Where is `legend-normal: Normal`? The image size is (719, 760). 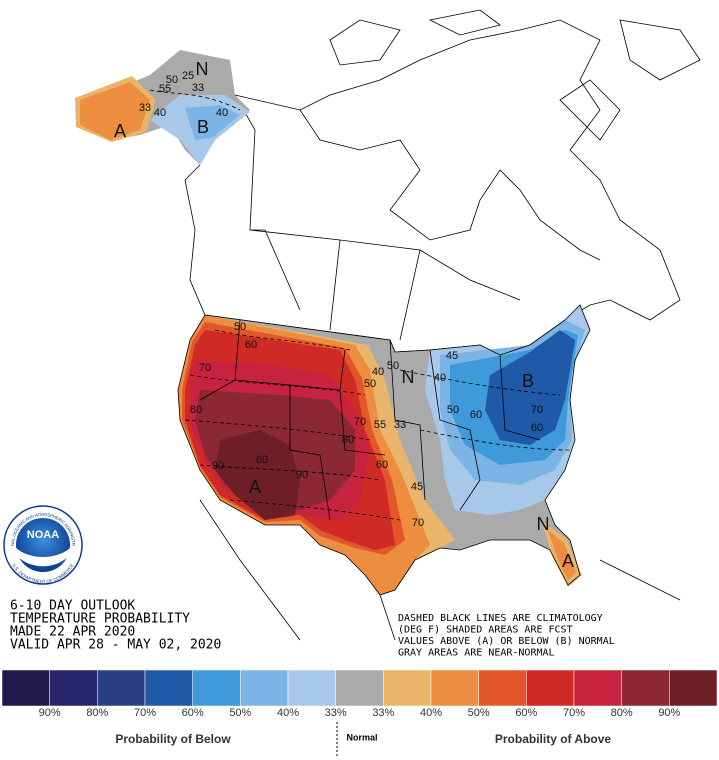
legend-normal: Normal is located at coordinates (361, 737).